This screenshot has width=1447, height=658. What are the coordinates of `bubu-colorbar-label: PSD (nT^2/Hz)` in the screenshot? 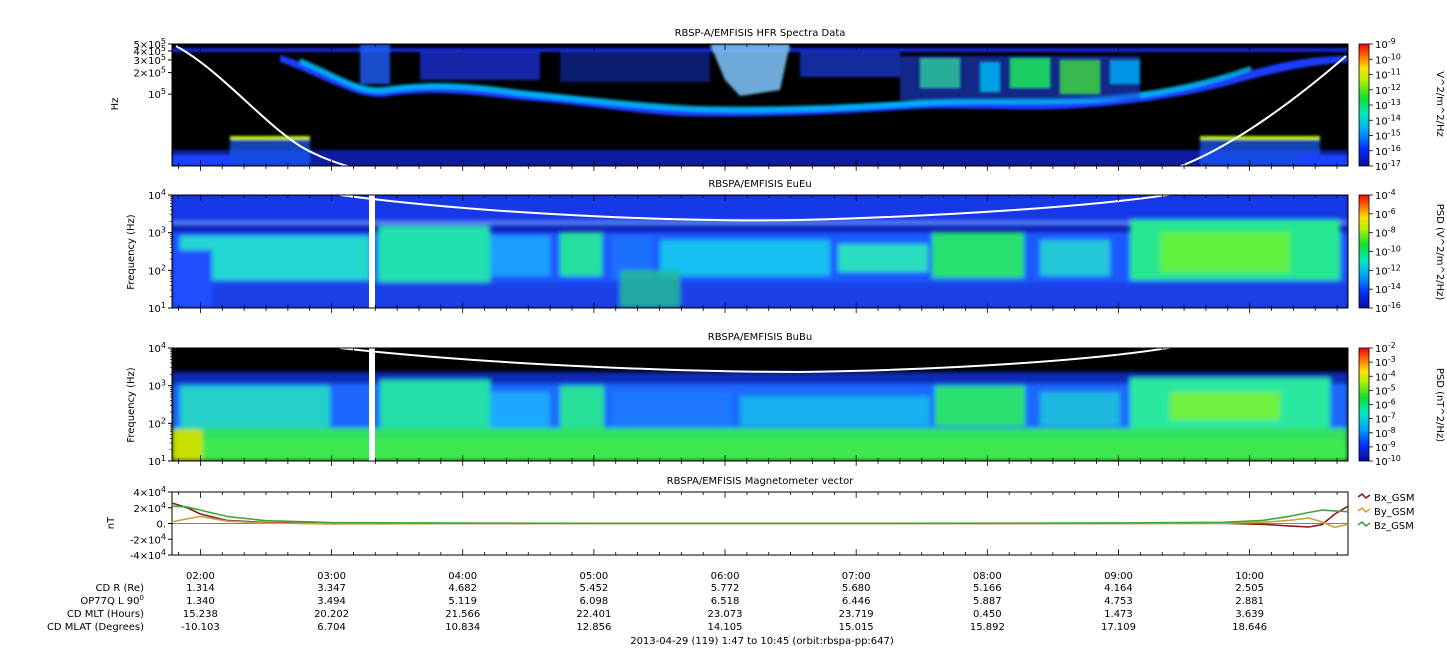 It's located at (1439, 405).